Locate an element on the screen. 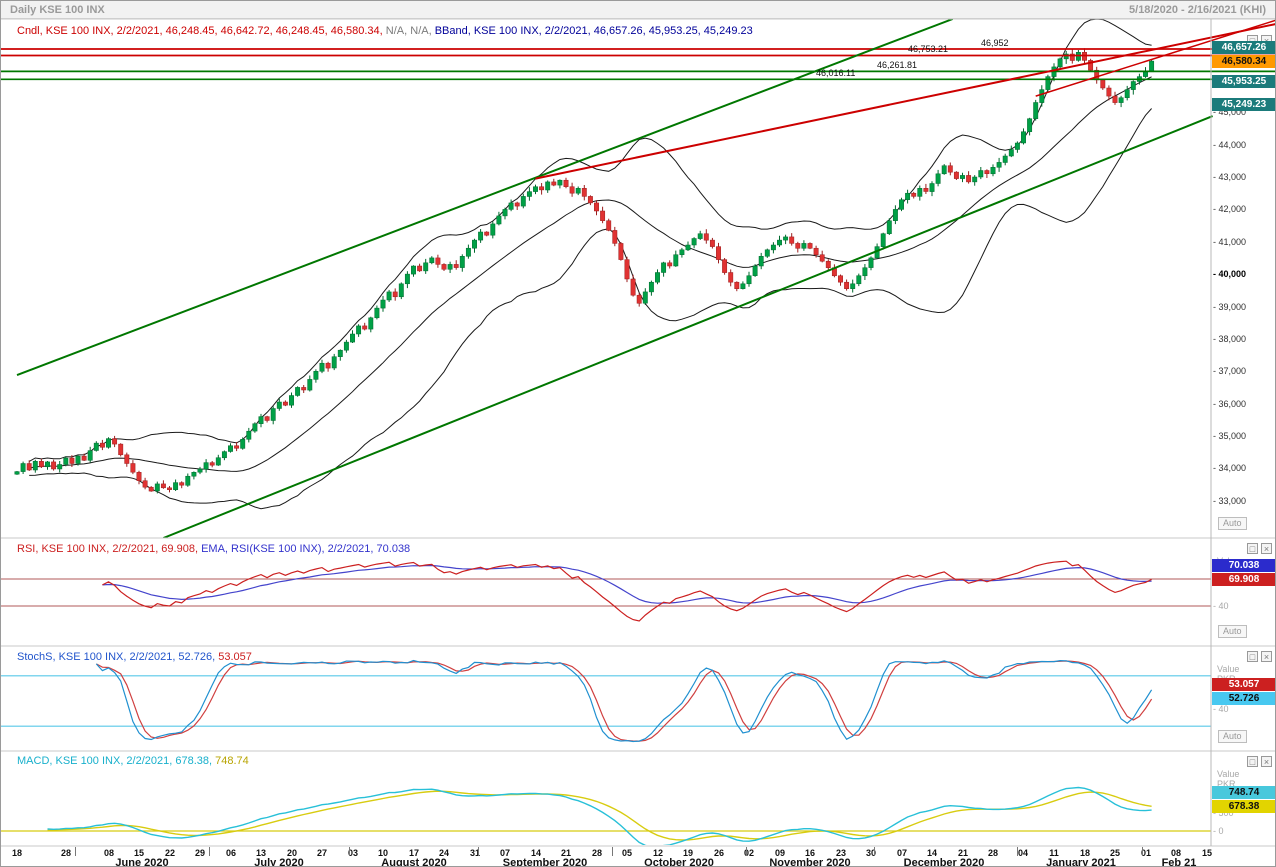 The image size is (1276, 867). macd-signal-line is located at coordinates (599, 815).